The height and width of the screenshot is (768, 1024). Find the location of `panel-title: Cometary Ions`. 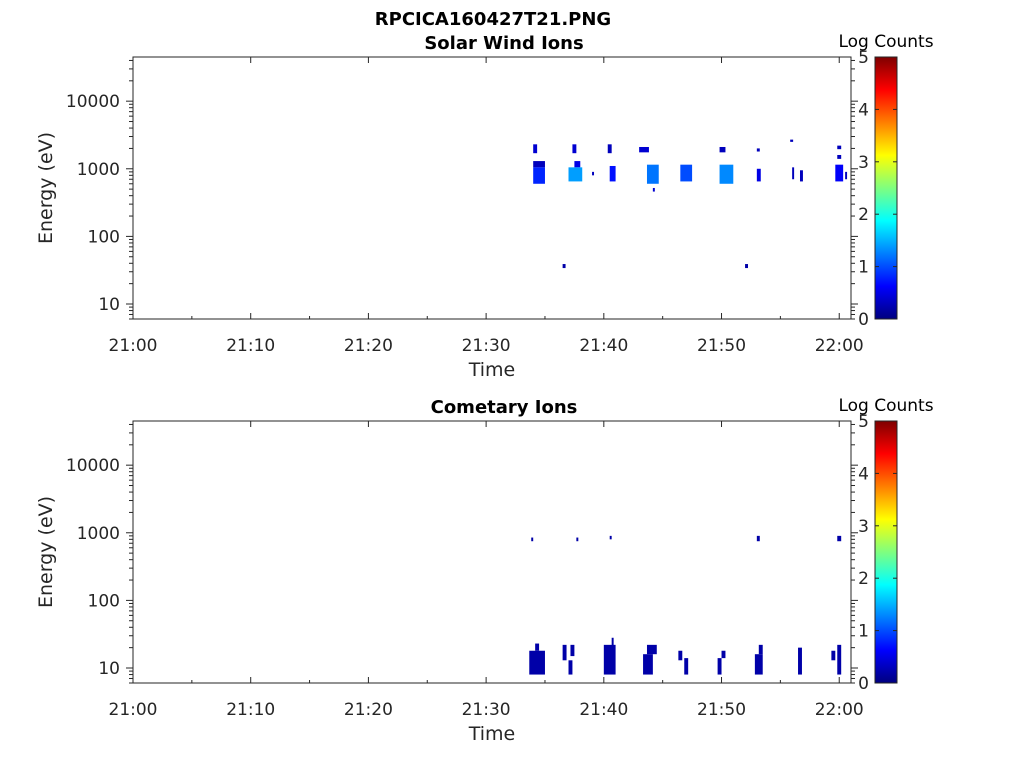

panel-title: Cometary Ions is located at coordinates (504, 407).